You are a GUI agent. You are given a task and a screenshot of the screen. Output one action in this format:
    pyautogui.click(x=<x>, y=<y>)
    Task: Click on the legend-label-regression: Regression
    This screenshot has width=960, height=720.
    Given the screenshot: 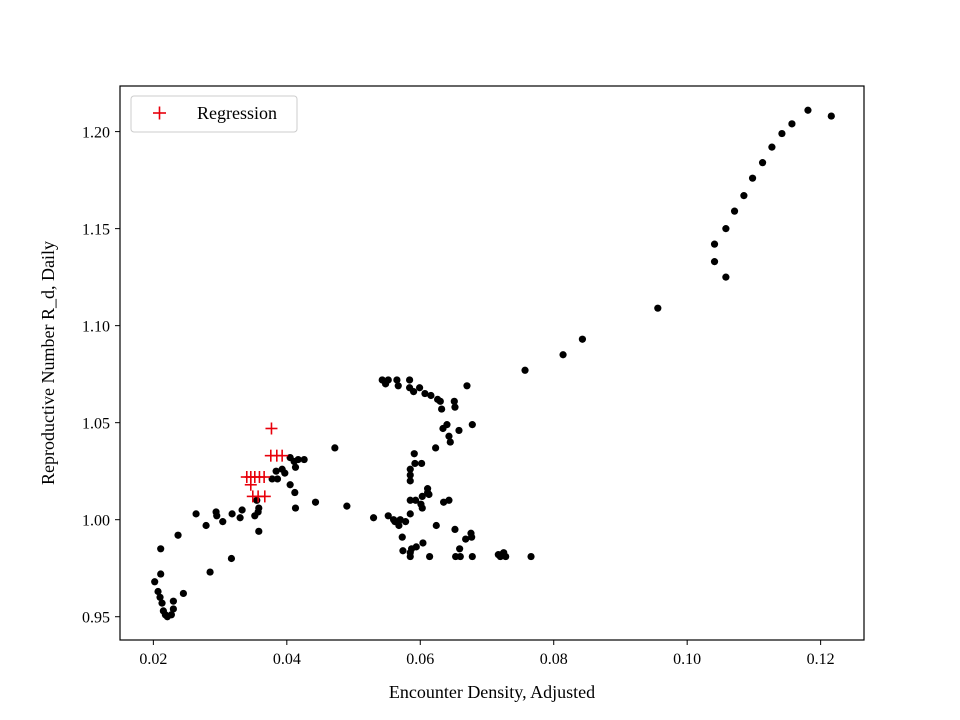 What is the action you would take?
    pyautogui.click(x=237, y=113)
    